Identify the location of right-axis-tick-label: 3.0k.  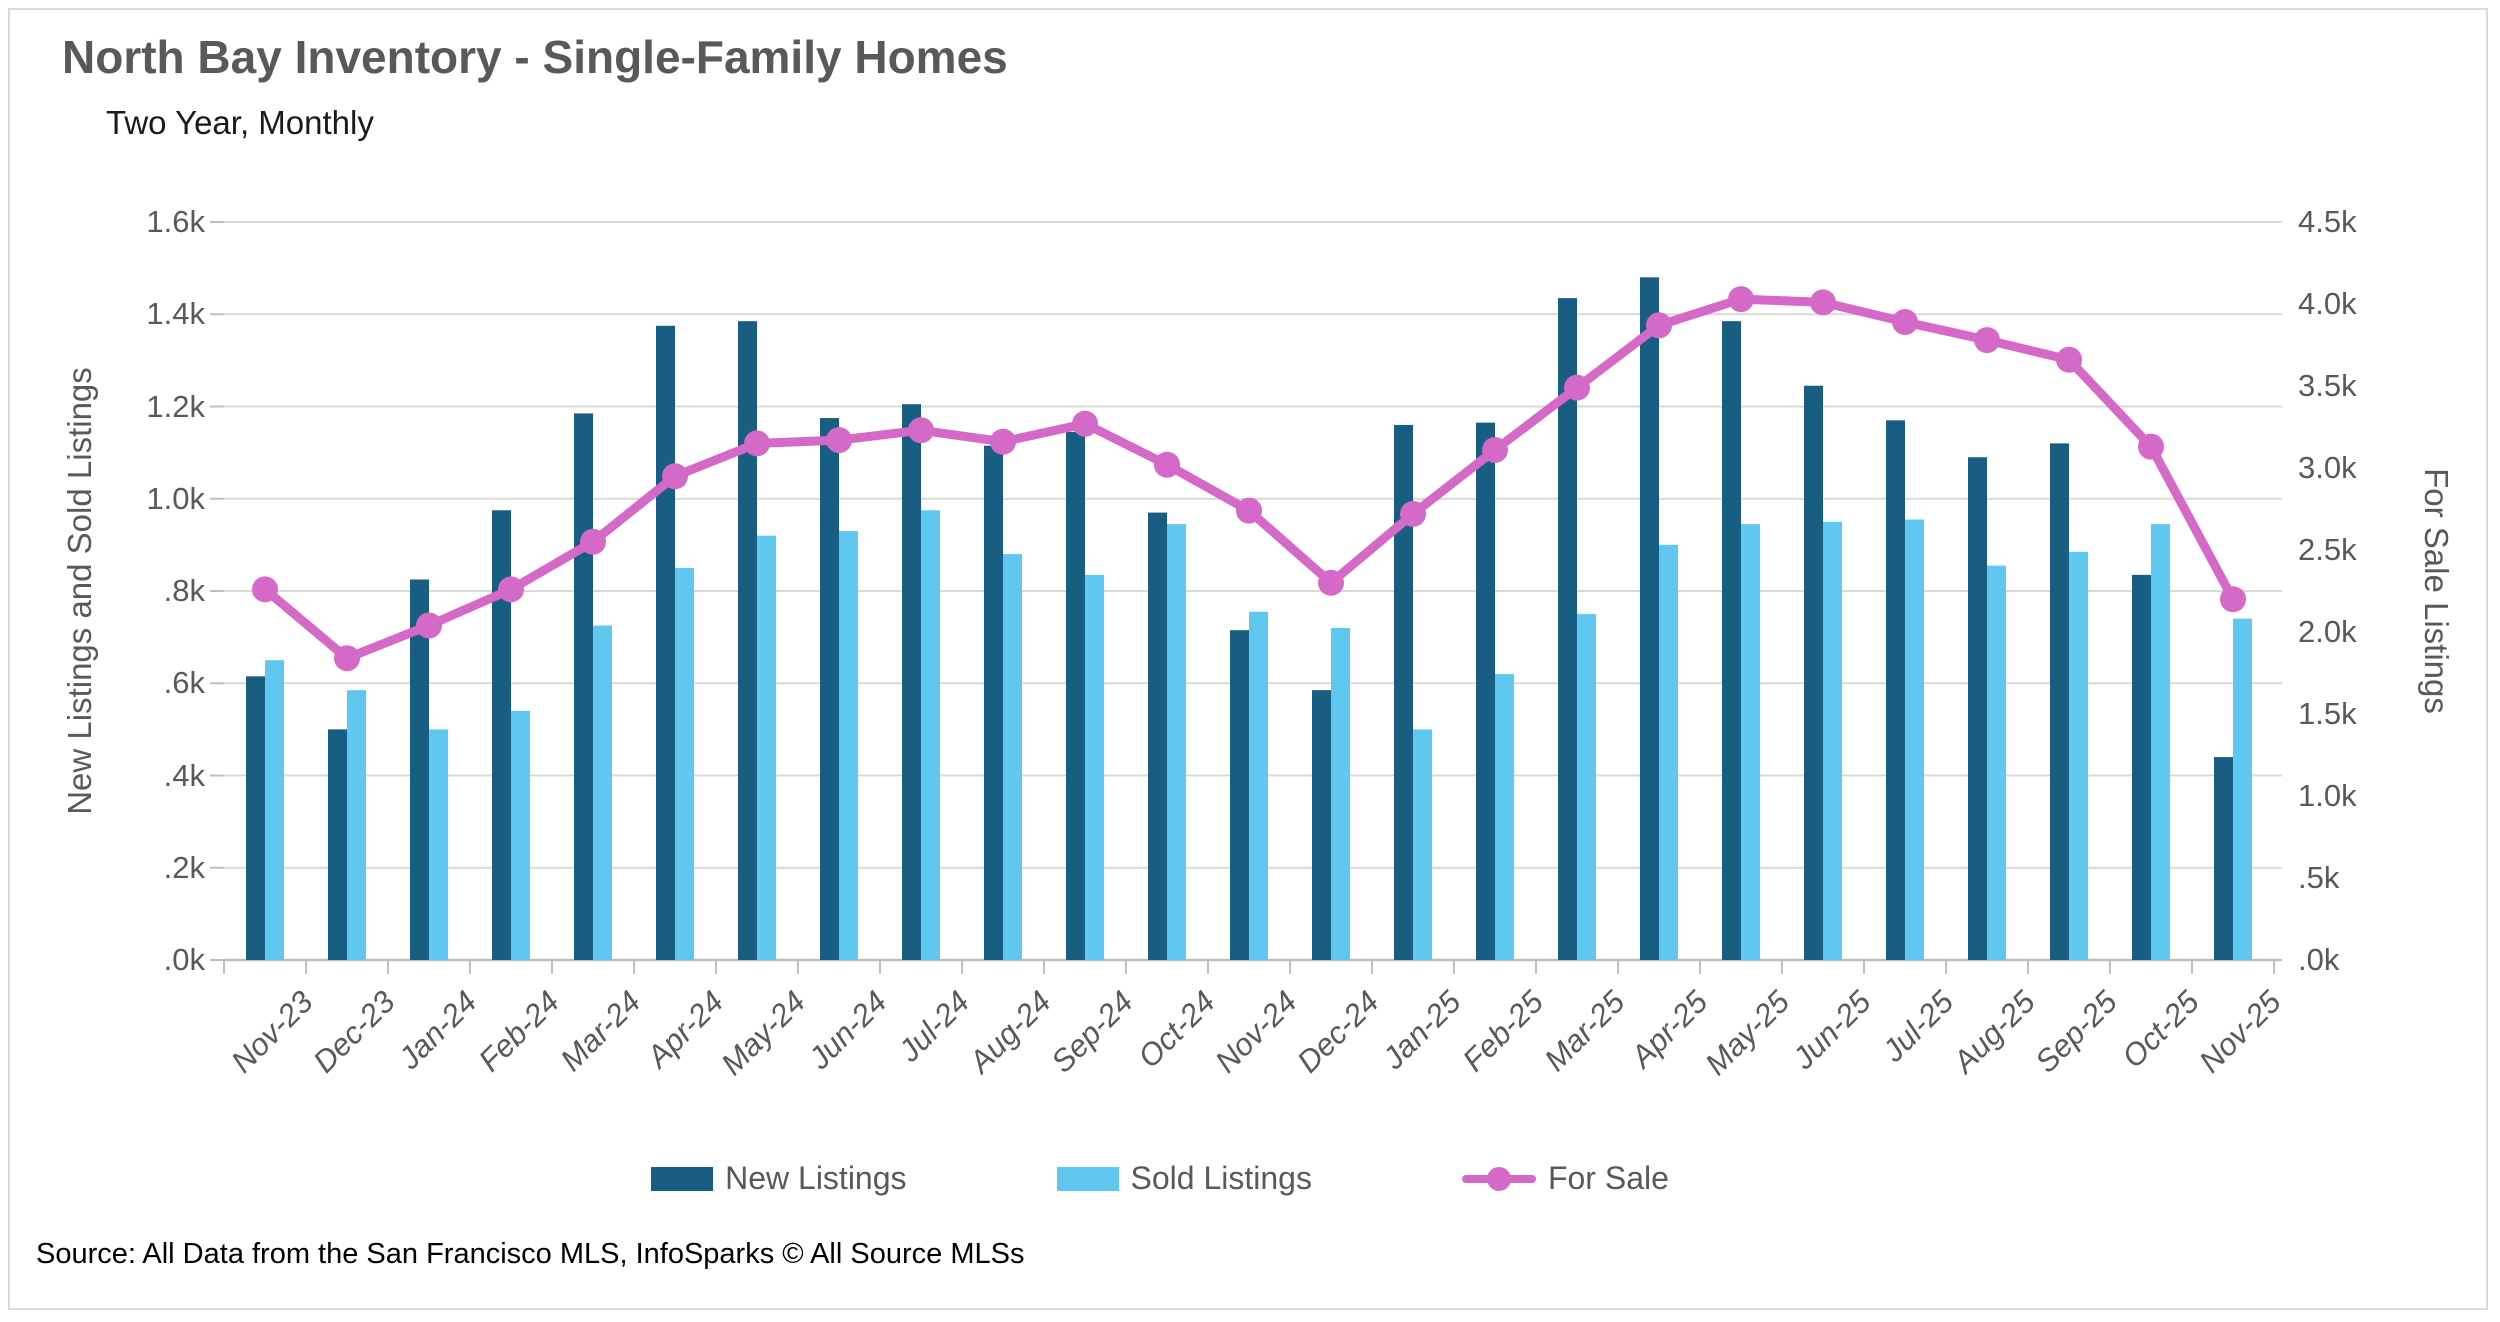
(2327, 467).